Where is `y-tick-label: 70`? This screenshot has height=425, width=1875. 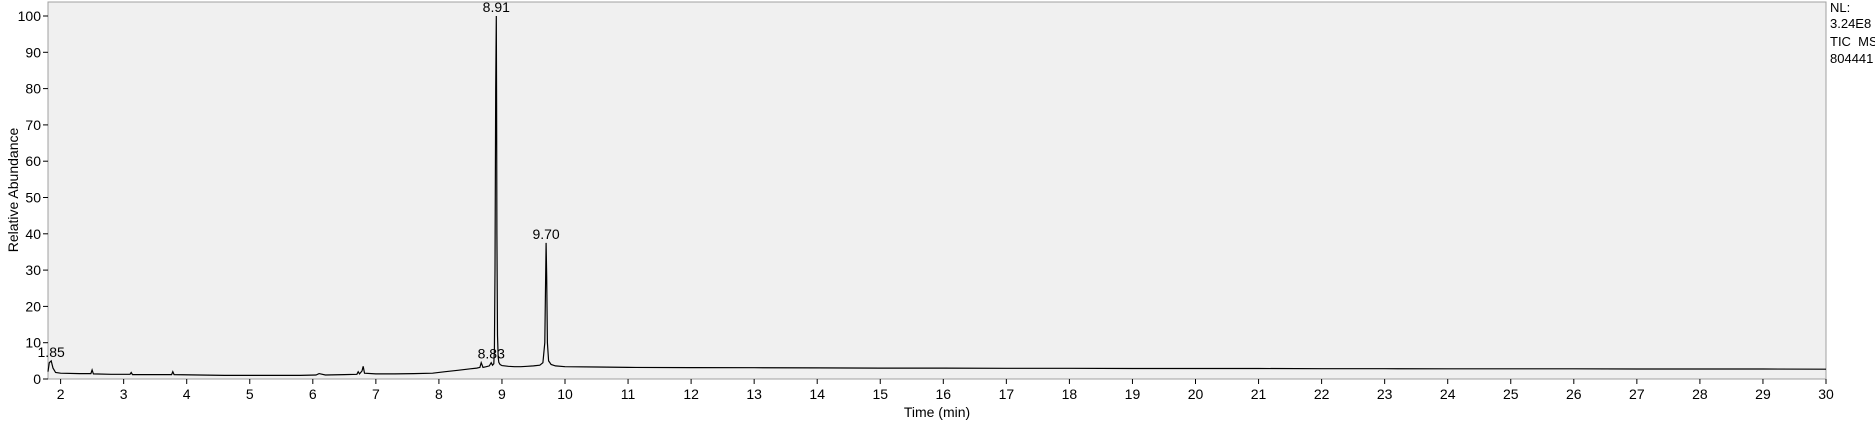 y-tick-label: 70 is located at coordinates (33, 125).